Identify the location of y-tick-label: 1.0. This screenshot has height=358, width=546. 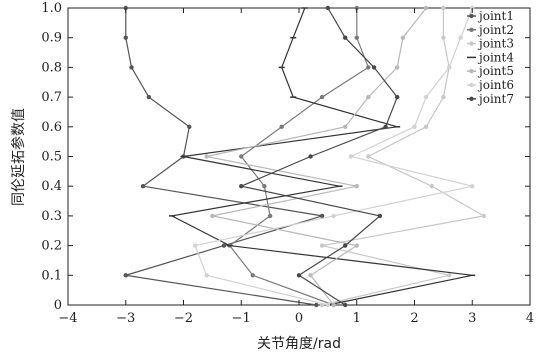
(51, 8).